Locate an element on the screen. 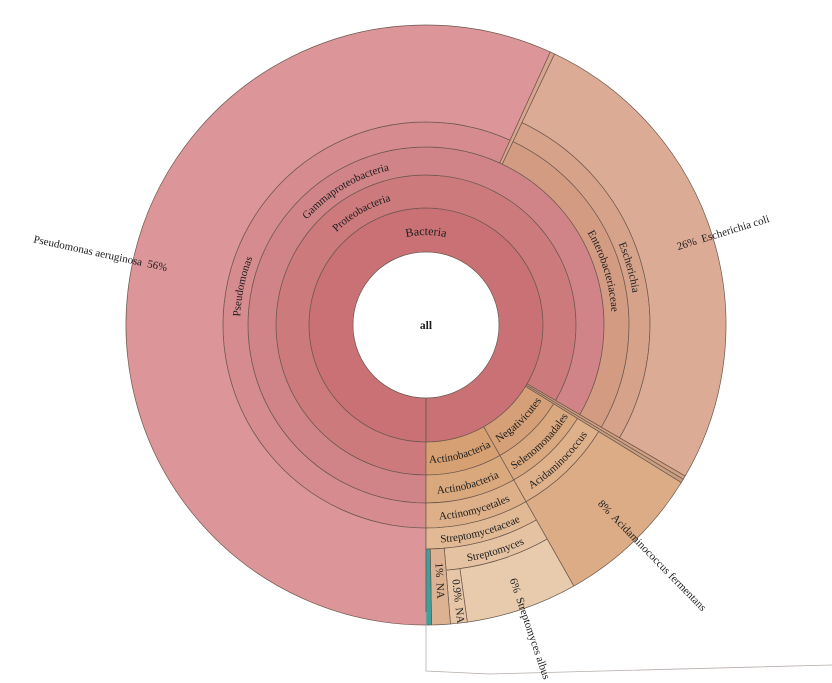 The width and height of the screenshot is (832, 683). arc-label-bacteria: Bacteria is located at coordinates (426, 232).